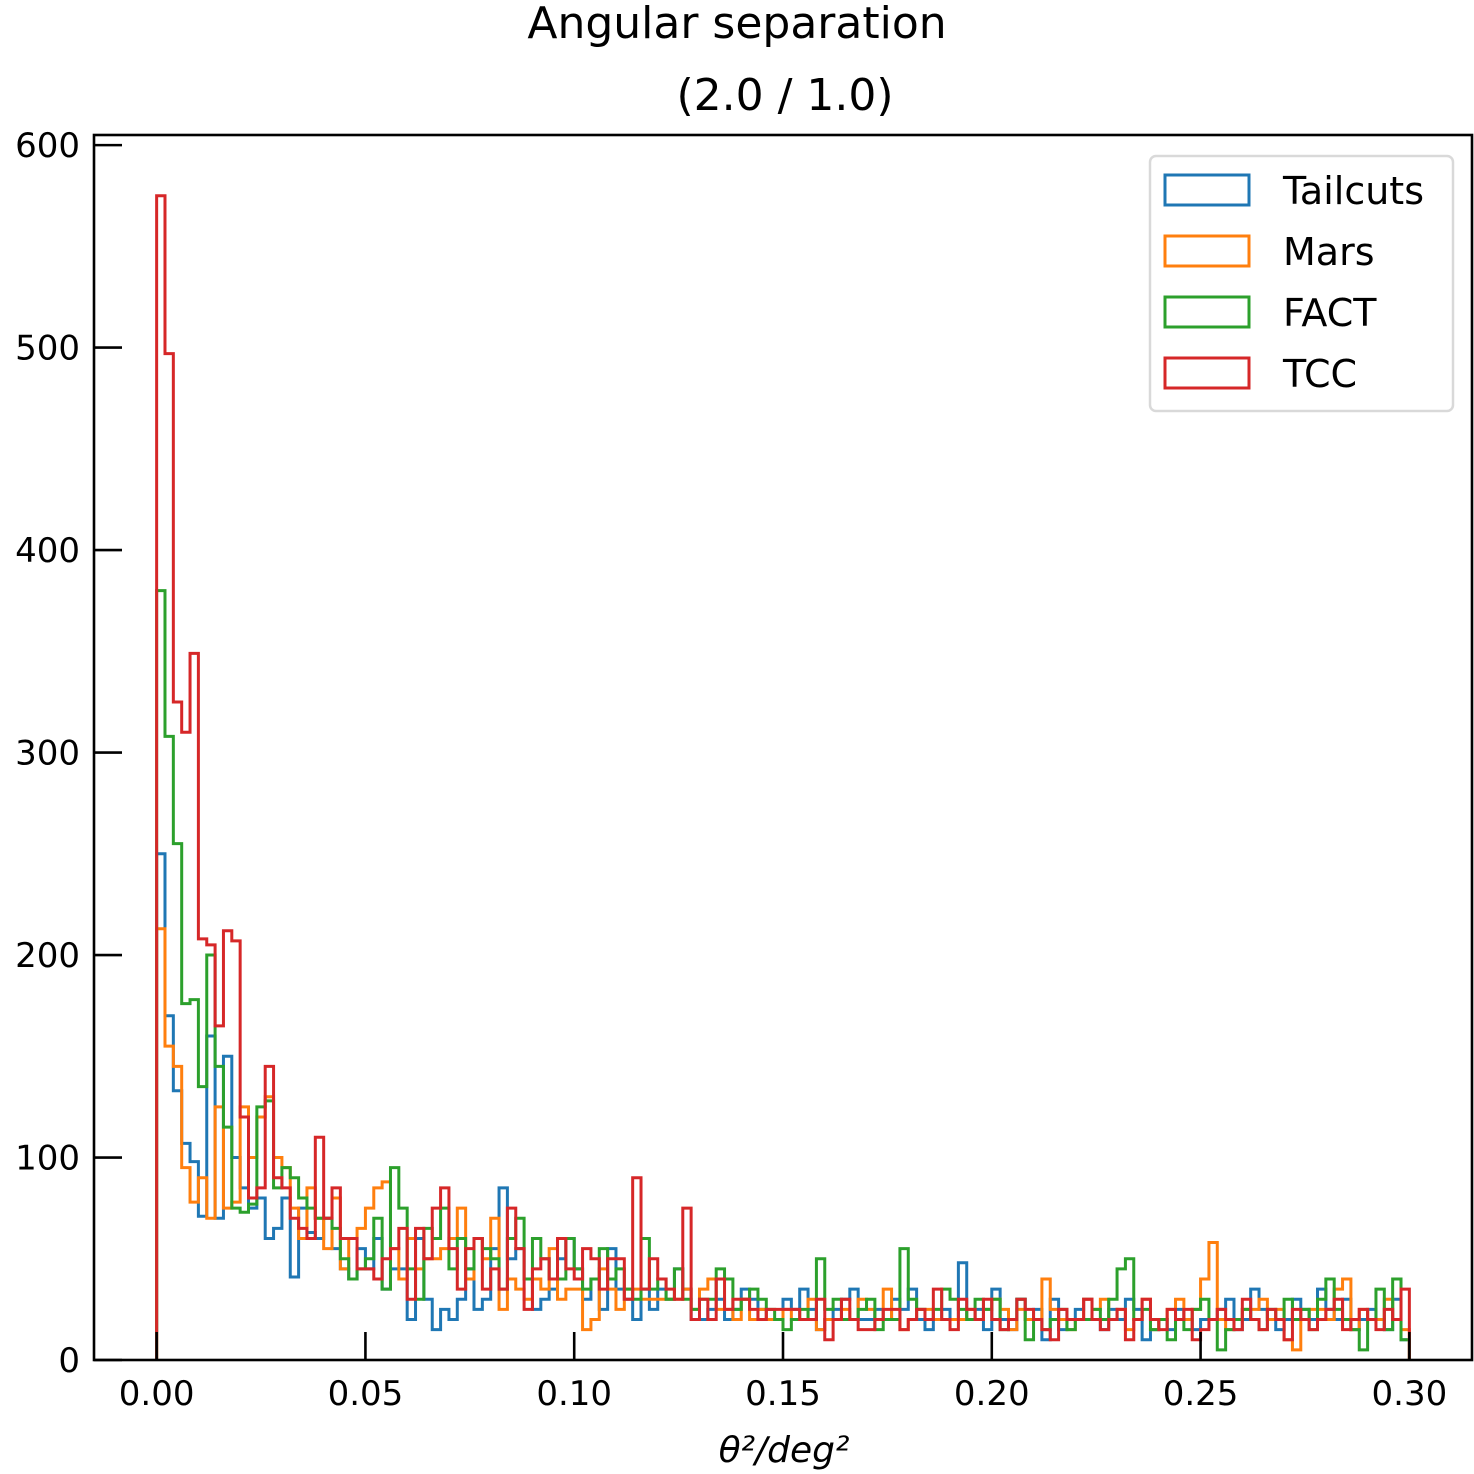 The height and width of the screenshot is (1474, 1474). What do you see at coordinates (1330, 313) in the screenshot?
I see `legend-label-fact: FACT` at bounding box center [1330, 313].